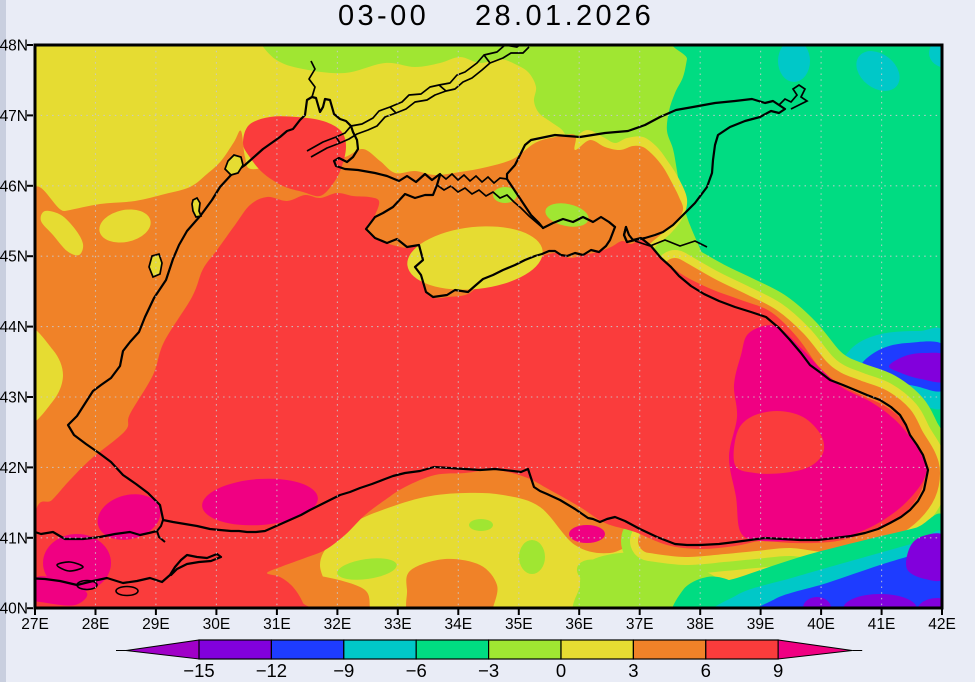 Image resolution: width=975 pixels, height=682 pixels. Describe the element at coordinates (156, 624) in the screenshot. I see `svg-text: 29E` at that location.